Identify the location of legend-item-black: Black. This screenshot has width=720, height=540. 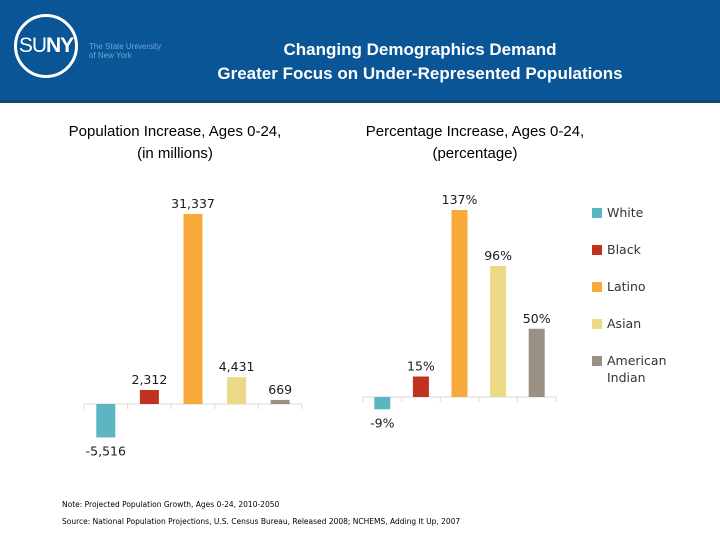
(639, 249).